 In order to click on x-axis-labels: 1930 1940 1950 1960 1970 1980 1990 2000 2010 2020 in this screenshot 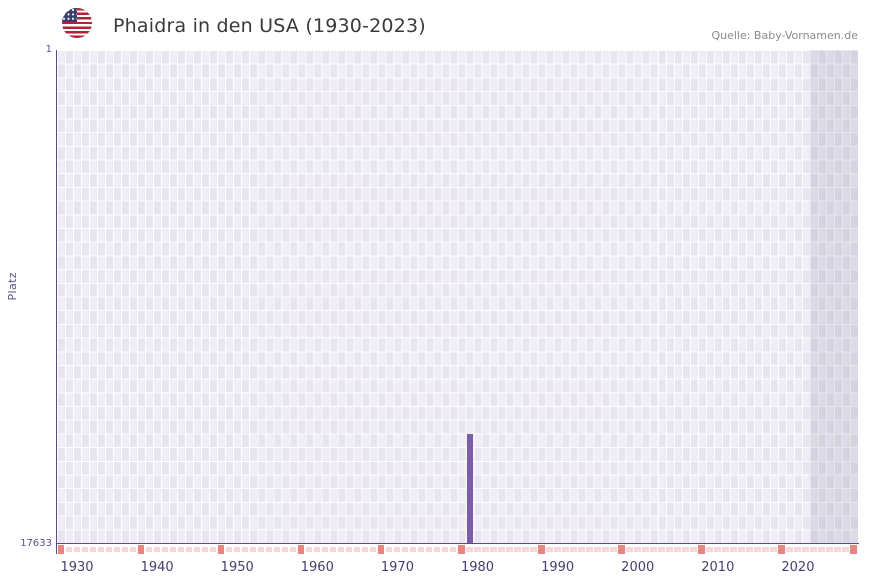, I will do `click(457, 570)`.